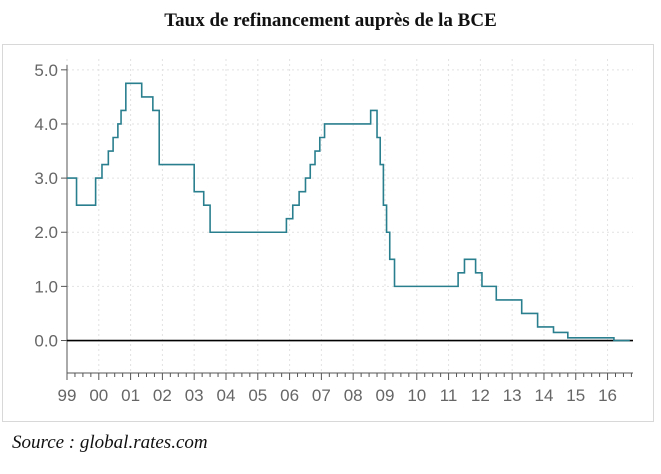 This screenshot has height=474, width=661. I want to click on source-note: Source : global.rates.com, so click(110, 442).